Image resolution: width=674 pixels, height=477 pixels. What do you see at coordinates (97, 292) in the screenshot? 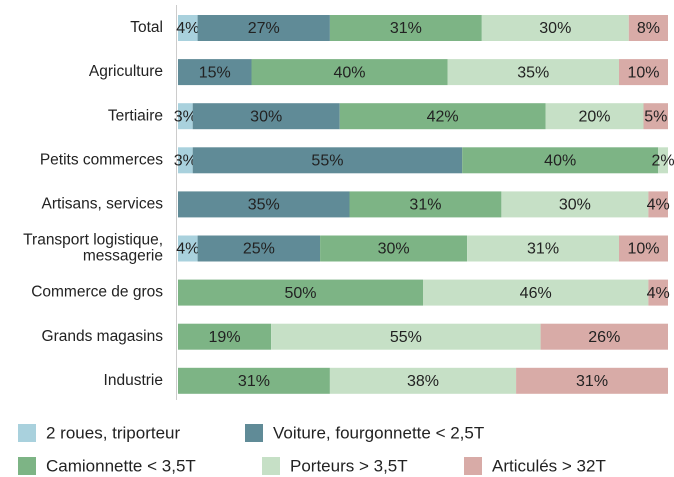
I see `category-label: Commerce de gros` at bounding box center [97, 292].